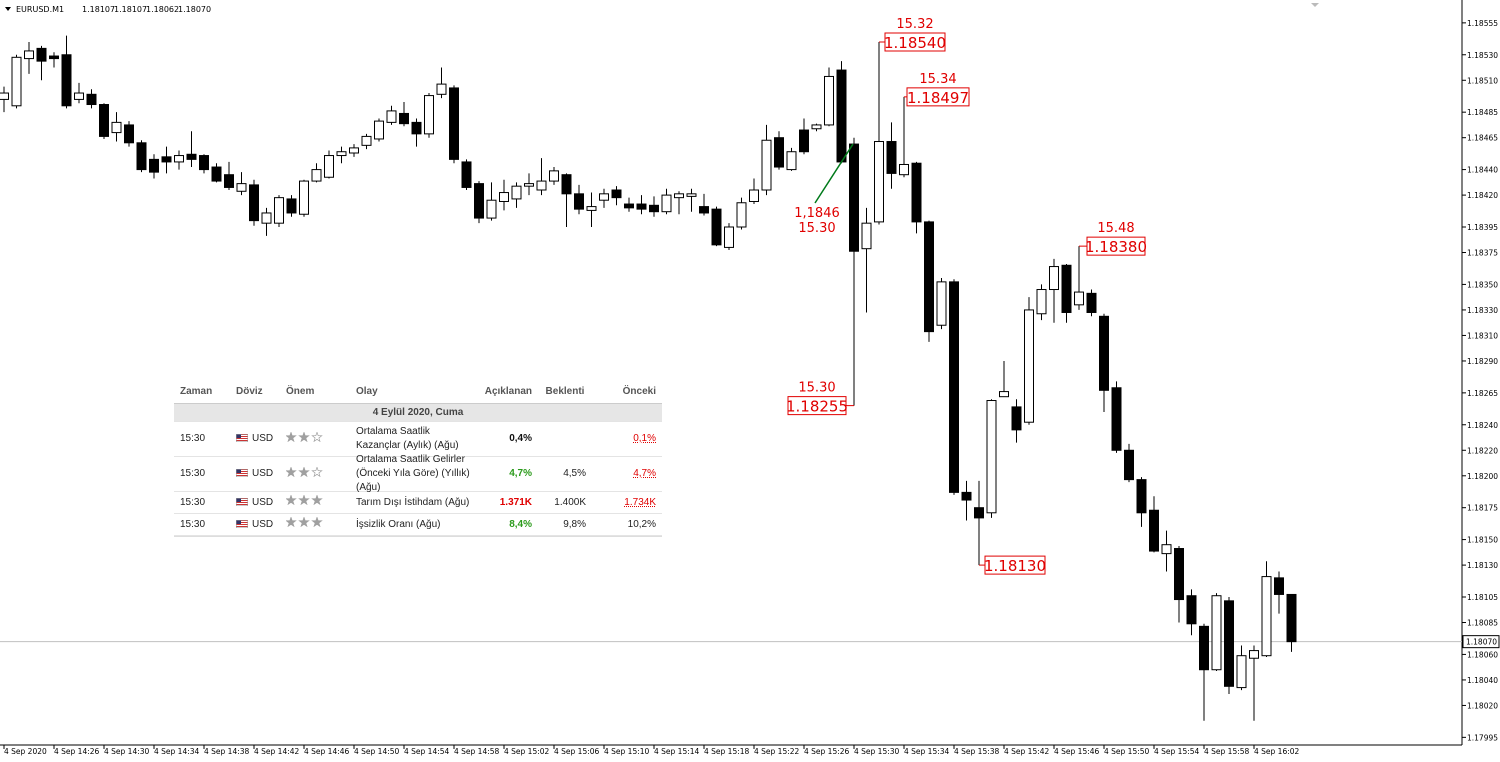 The image size is (1500, 762). I want to click on y-tick-label: 1.18240, so click(1482, 425).